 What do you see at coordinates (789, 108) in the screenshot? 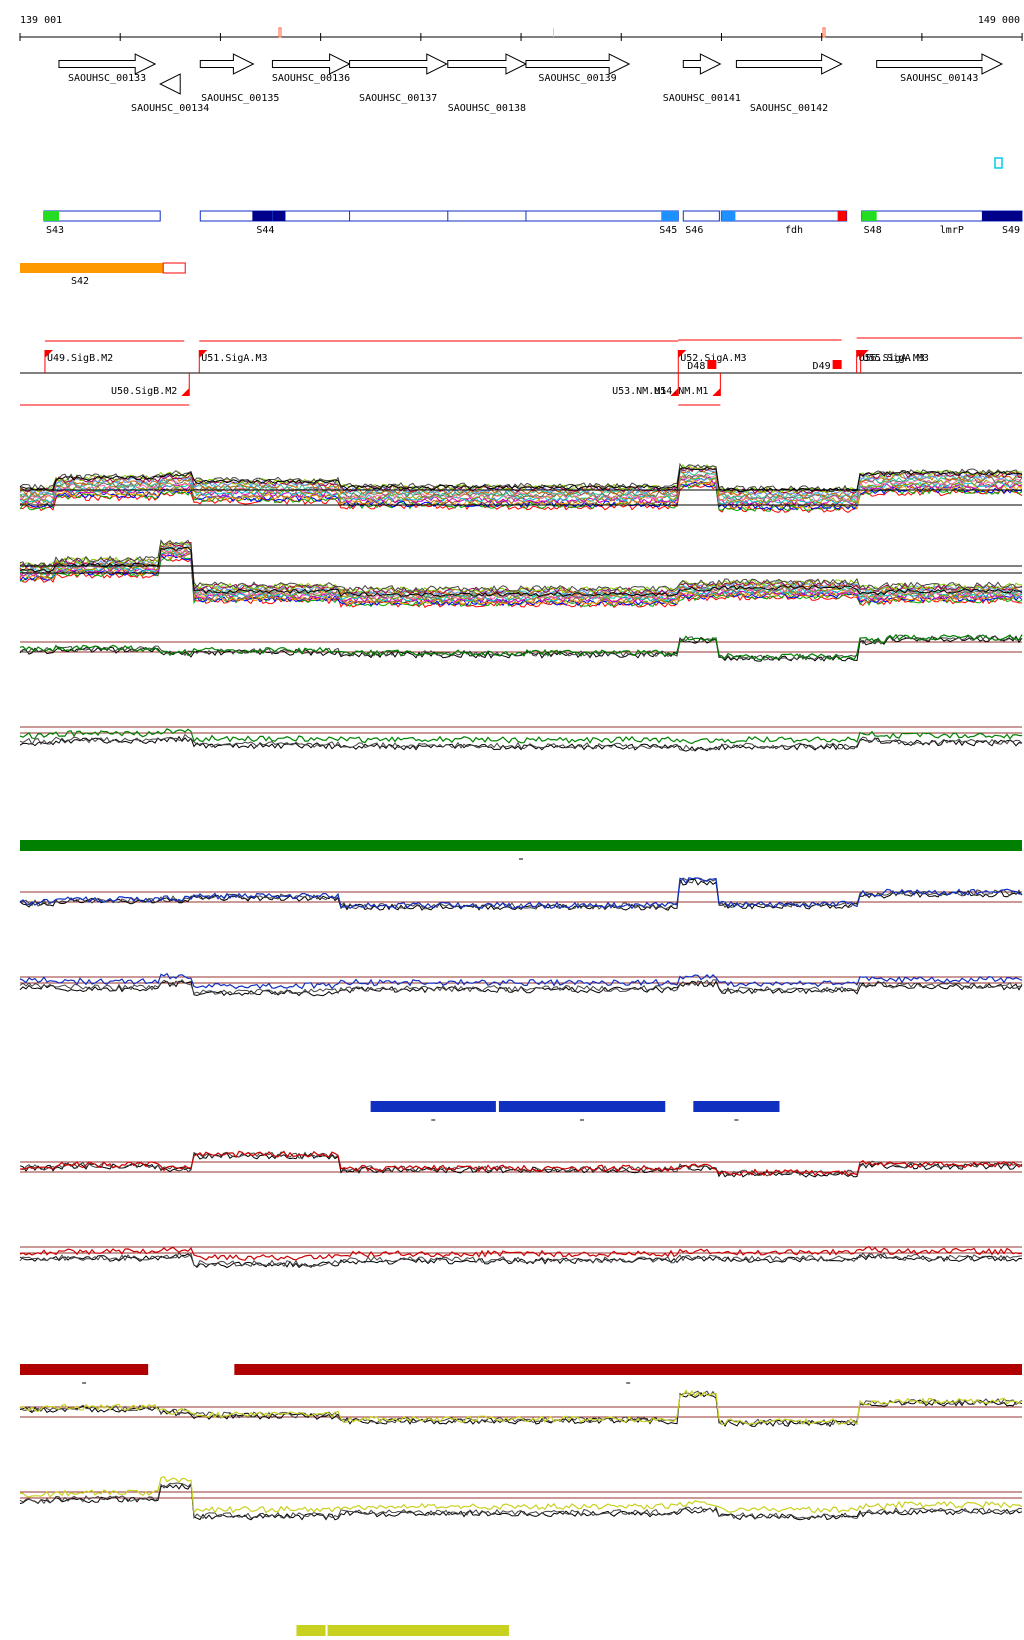
I see `gene-label: SAOUHSC_00142` at bounding box center [789, 108].